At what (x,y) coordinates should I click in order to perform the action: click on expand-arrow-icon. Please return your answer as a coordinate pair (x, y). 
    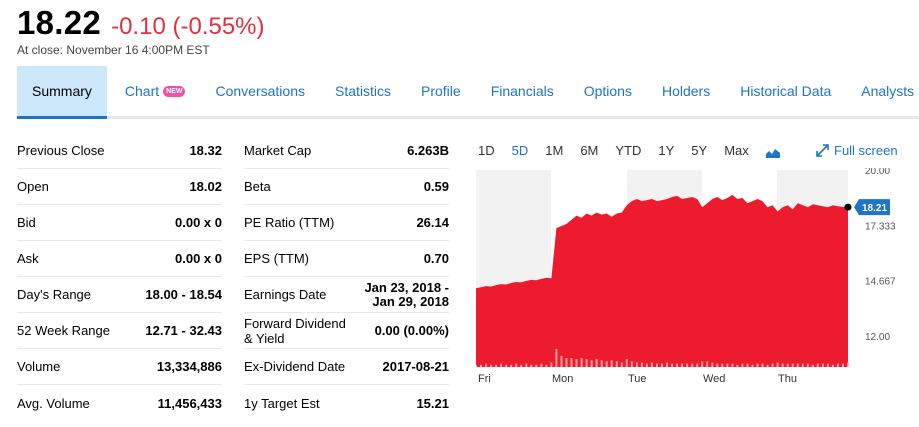
    Looking at the image, I should click on (822, 150).